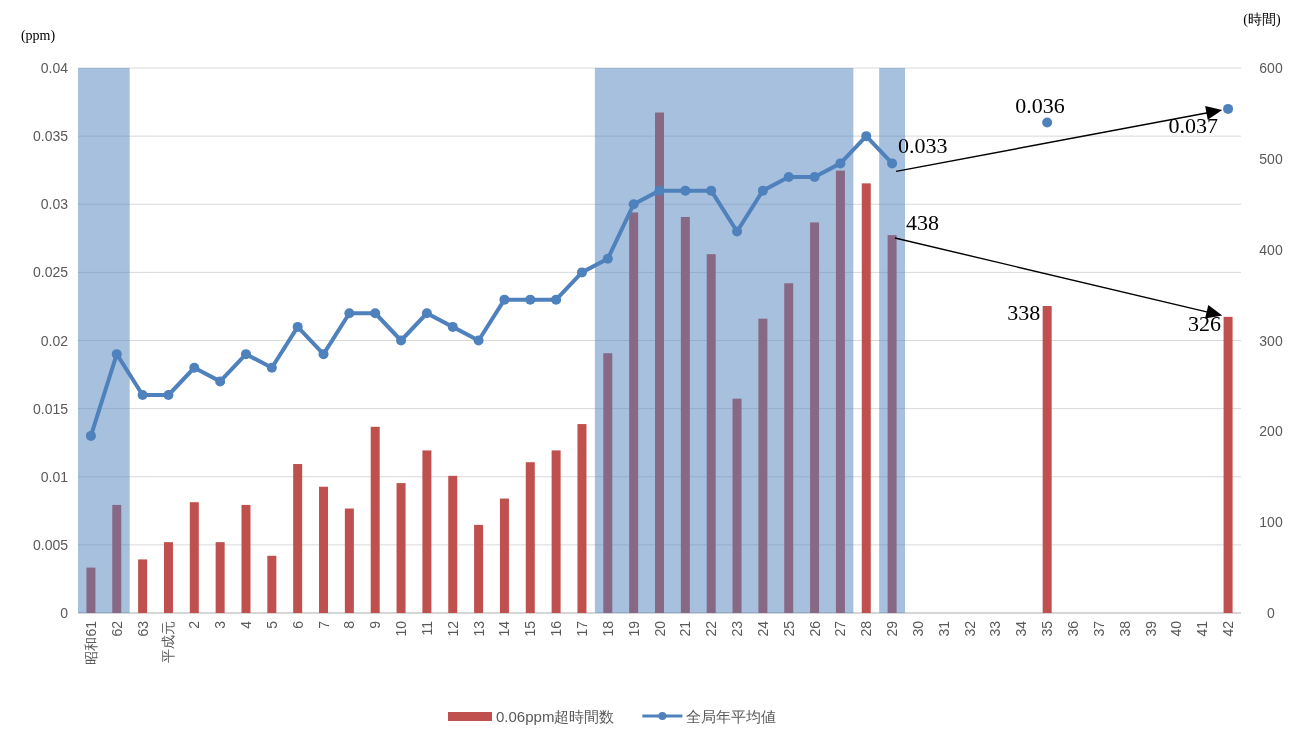 This screenshot has width=1297, height=731. What do you see at coordinates (54, 476) in the screenshot?
I see `y-tick-label: 0.01` at bounding box center [54, 476].